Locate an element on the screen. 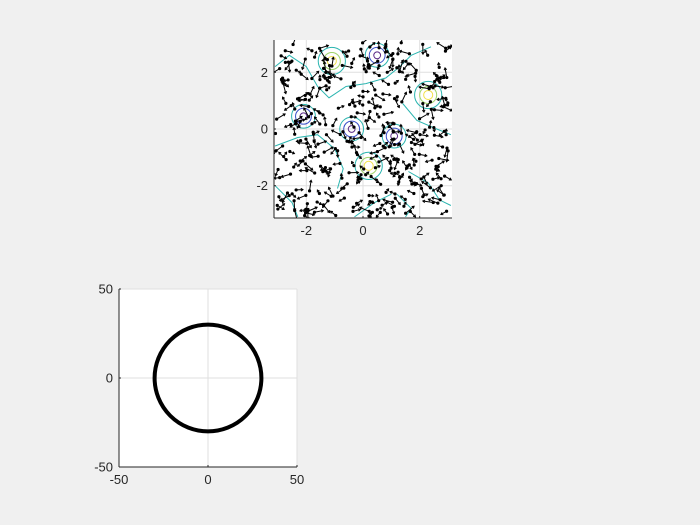 The width and height of the screenshot is (700, 525). axis-ticks: -50 0 50 -50 0 50 is located at coordinates (199, 385).